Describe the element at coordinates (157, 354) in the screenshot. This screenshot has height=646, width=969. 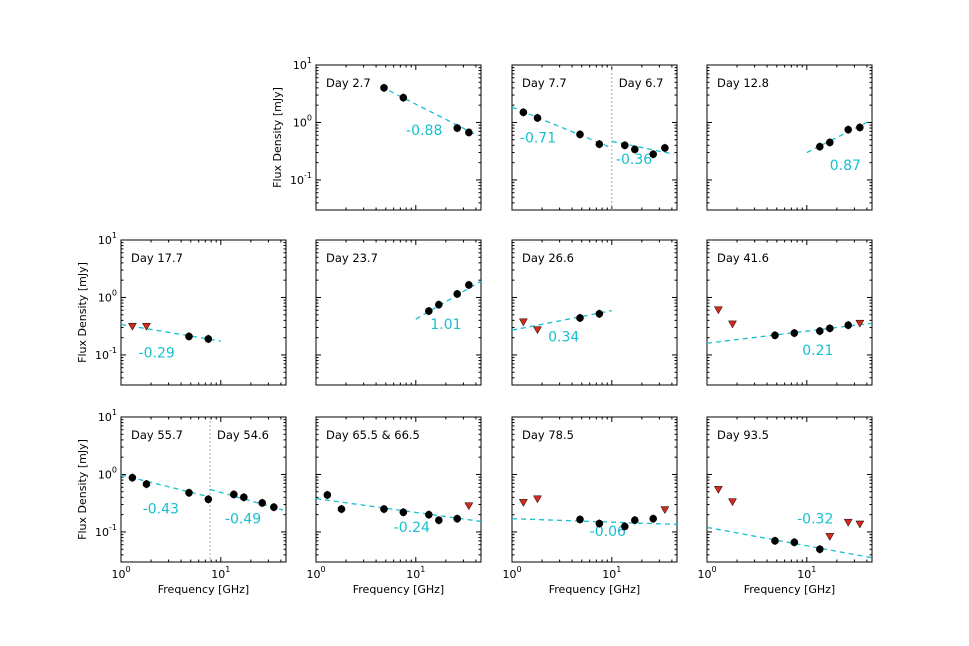
I see `spectral-index-label: -0.29` at that location.